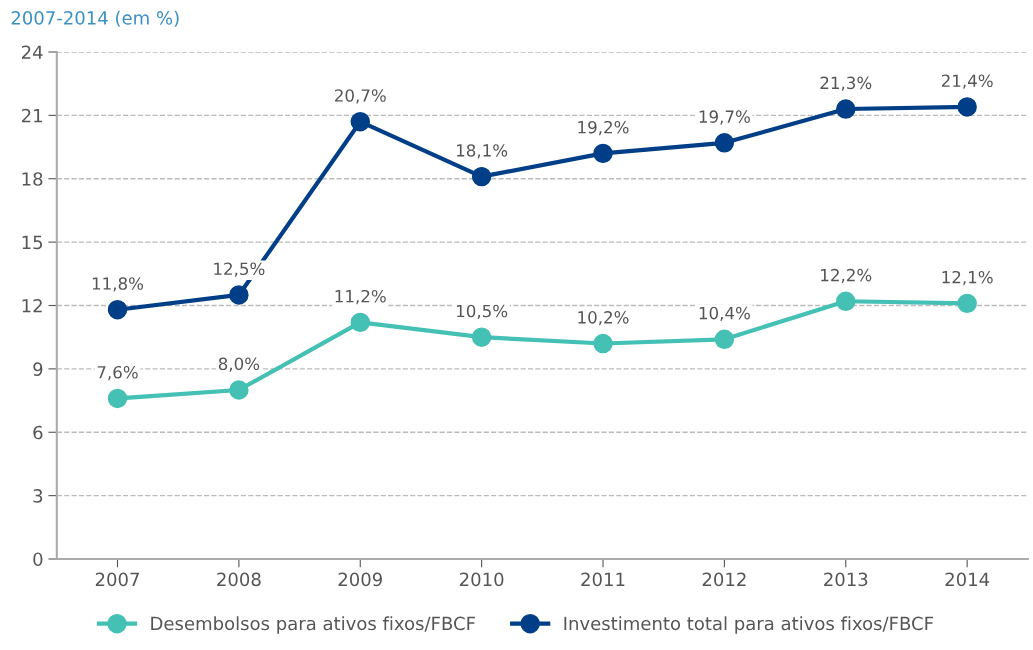  Describe the element at coordinates (481, 579) in the screenshot. I see `x-tick-label: 2010` at that location.